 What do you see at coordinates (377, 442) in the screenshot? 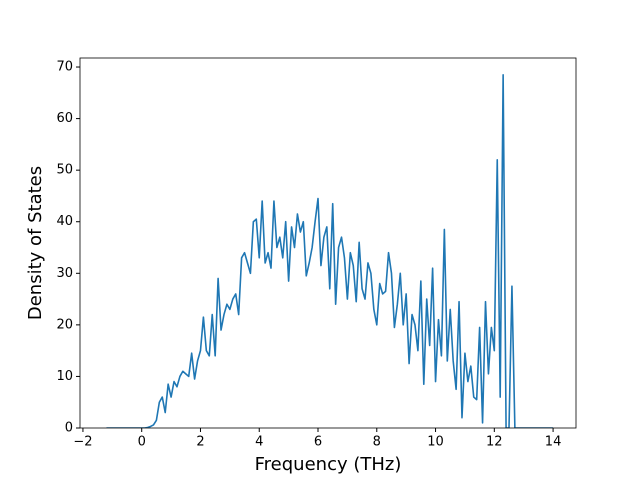
I see `x-tick-label: 8` at bounding box center [377, 442].